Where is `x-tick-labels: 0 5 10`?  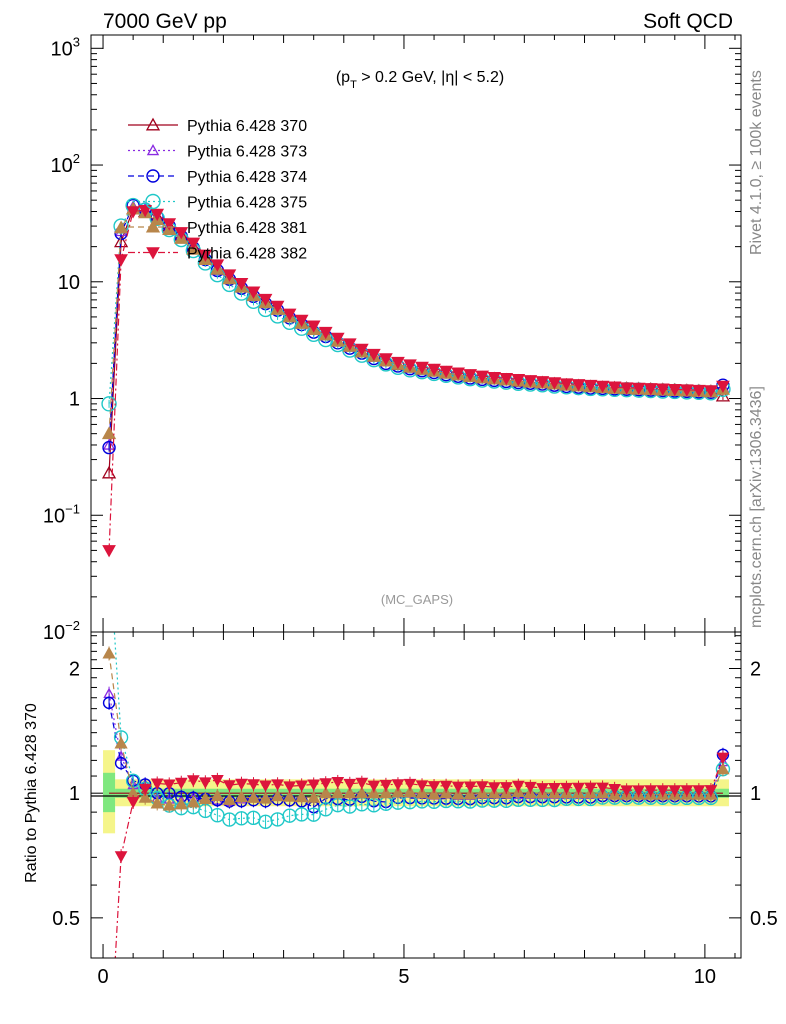 x-tick-labels: 0 5 10 is located at coordinates (406, 977).